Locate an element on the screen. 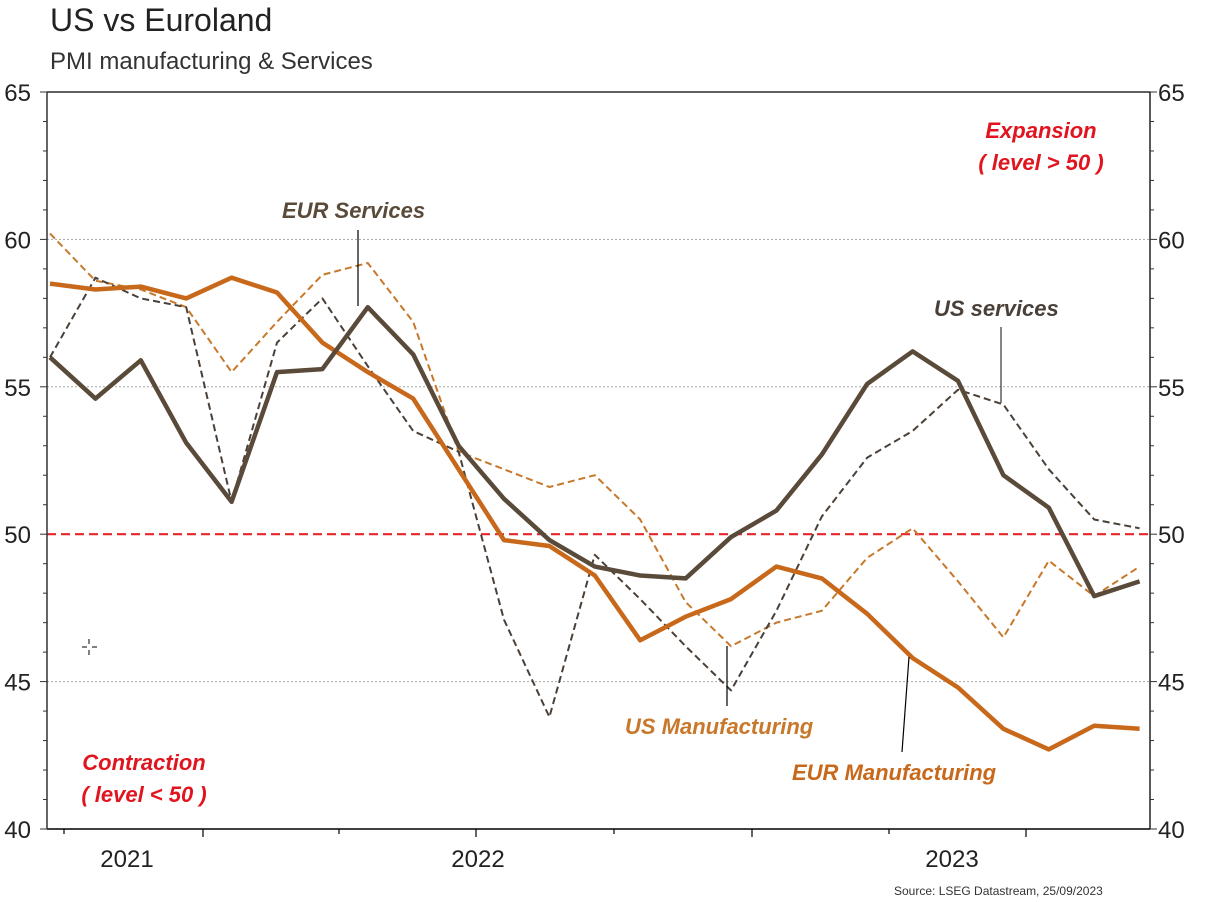 The image size is (1205, 902). y-tick-label-right: 45 is located at coordinates (1171, 683).